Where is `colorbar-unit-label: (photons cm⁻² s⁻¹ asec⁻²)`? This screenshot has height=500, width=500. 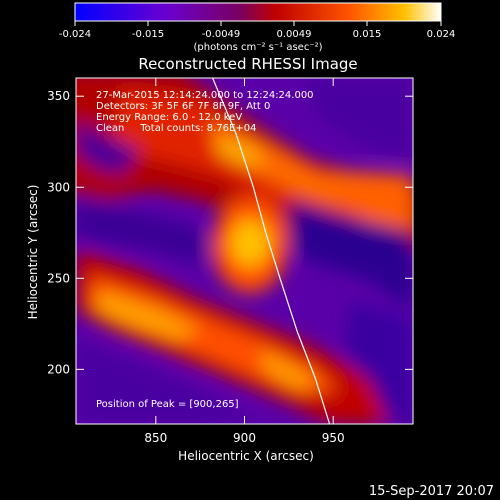 colorbar-unit-label: (photons cm⁻² s⁻¹ asec⁻²) is located at coordinates (257, 47).